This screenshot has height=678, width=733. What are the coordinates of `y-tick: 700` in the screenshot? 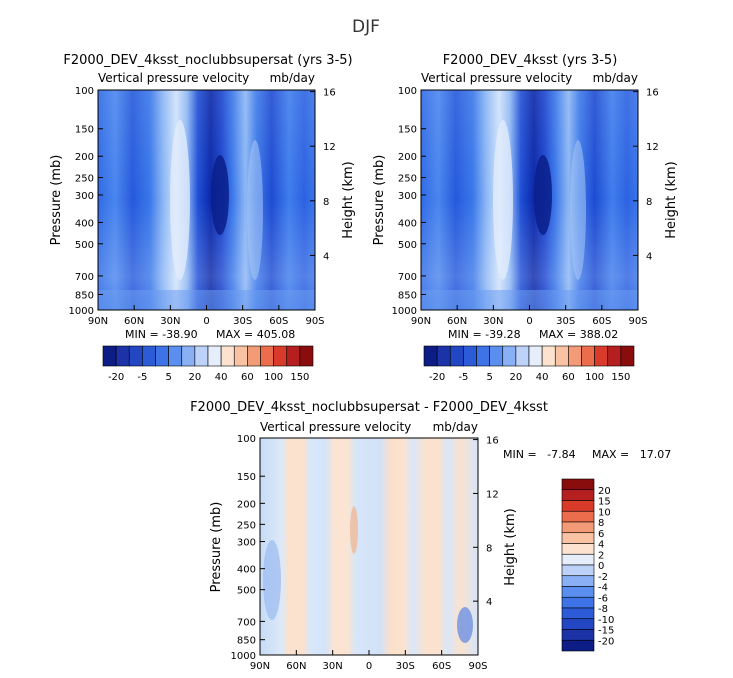 It's located at (89, 277).